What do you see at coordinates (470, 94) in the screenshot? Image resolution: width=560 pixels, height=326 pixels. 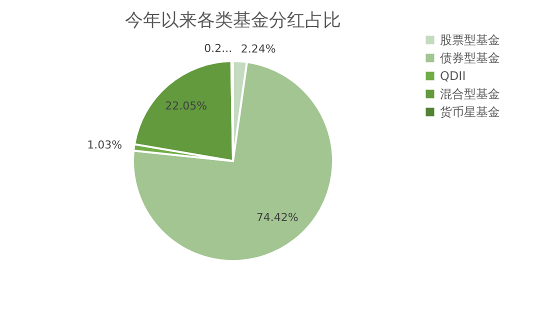 I see `legend-label: 混合型基金` at bounding box center [470, 94].